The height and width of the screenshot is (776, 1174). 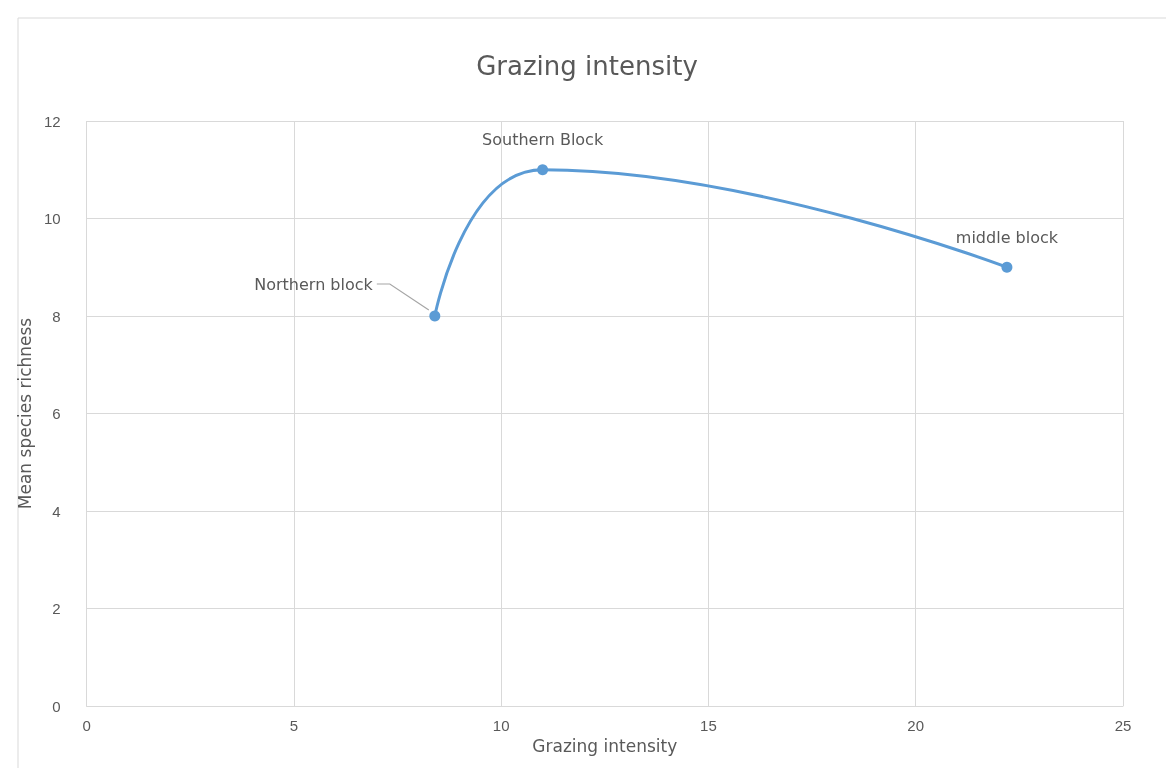 I want to click on x-tick-label: 15, so click(x=708, y=725).